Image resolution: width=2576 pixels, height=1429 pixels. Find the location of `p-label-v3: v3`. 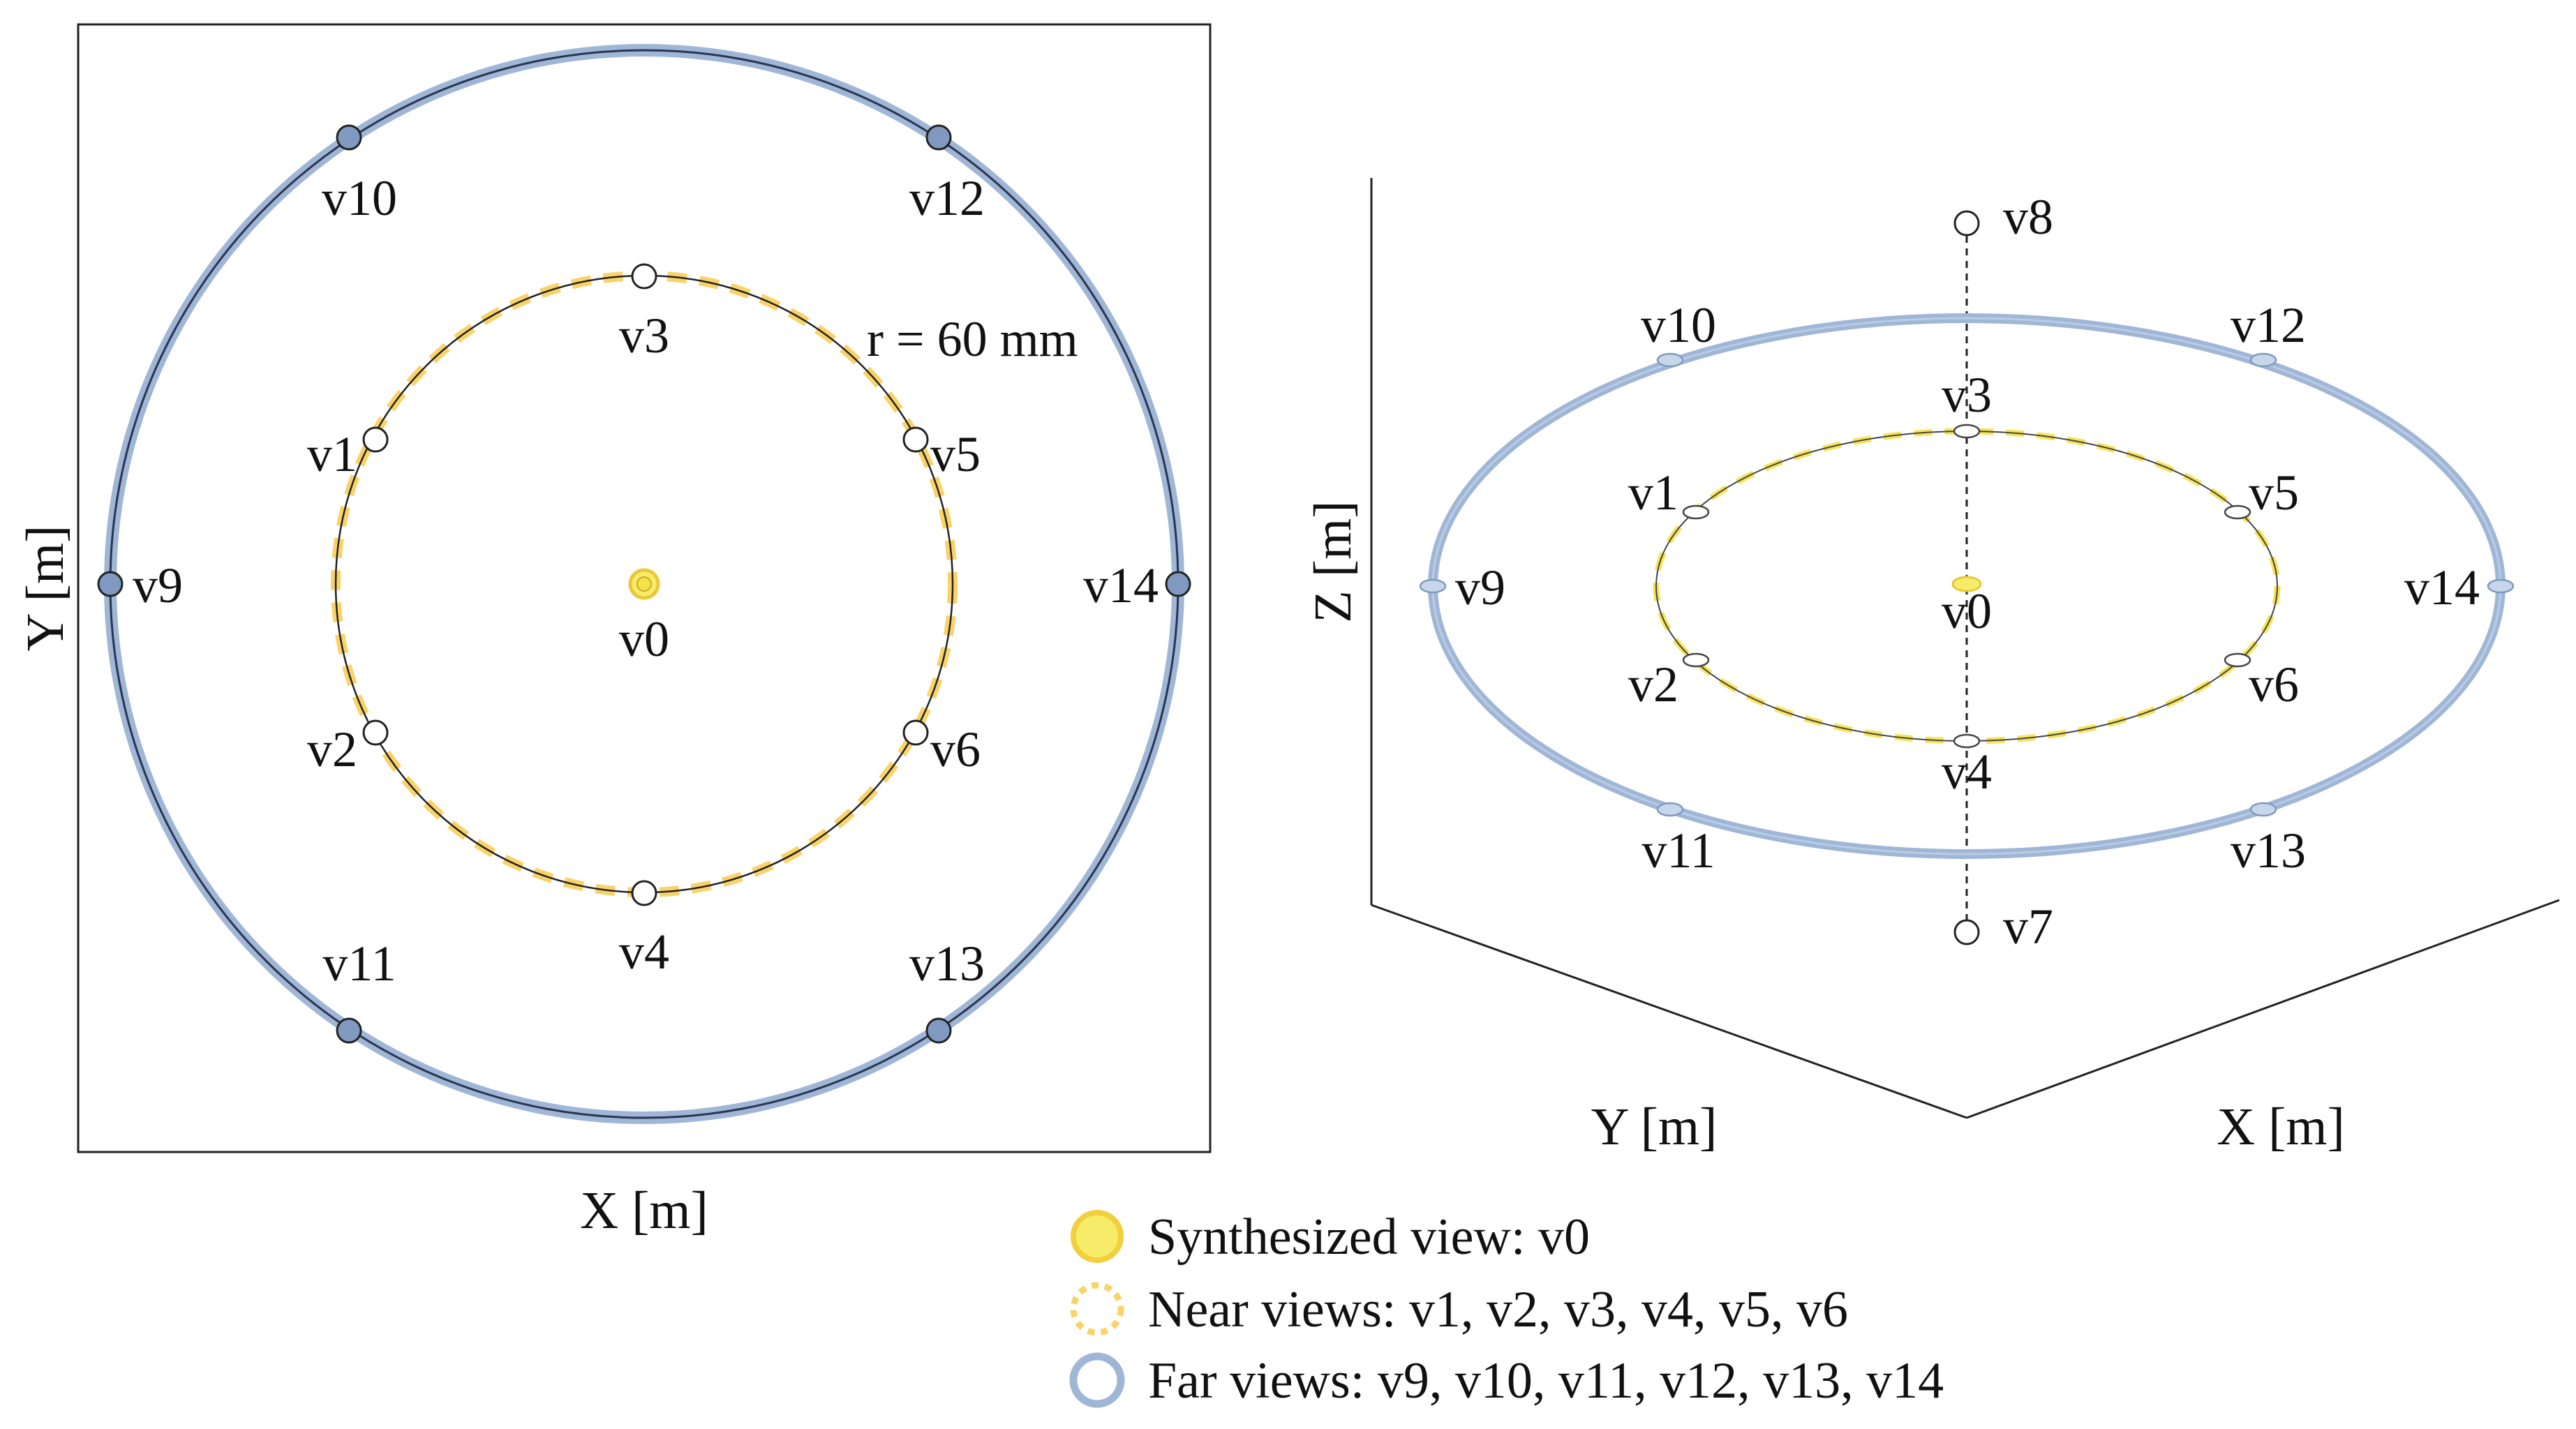

p-label-v3: v3 is located at coordinates (1967, 395).